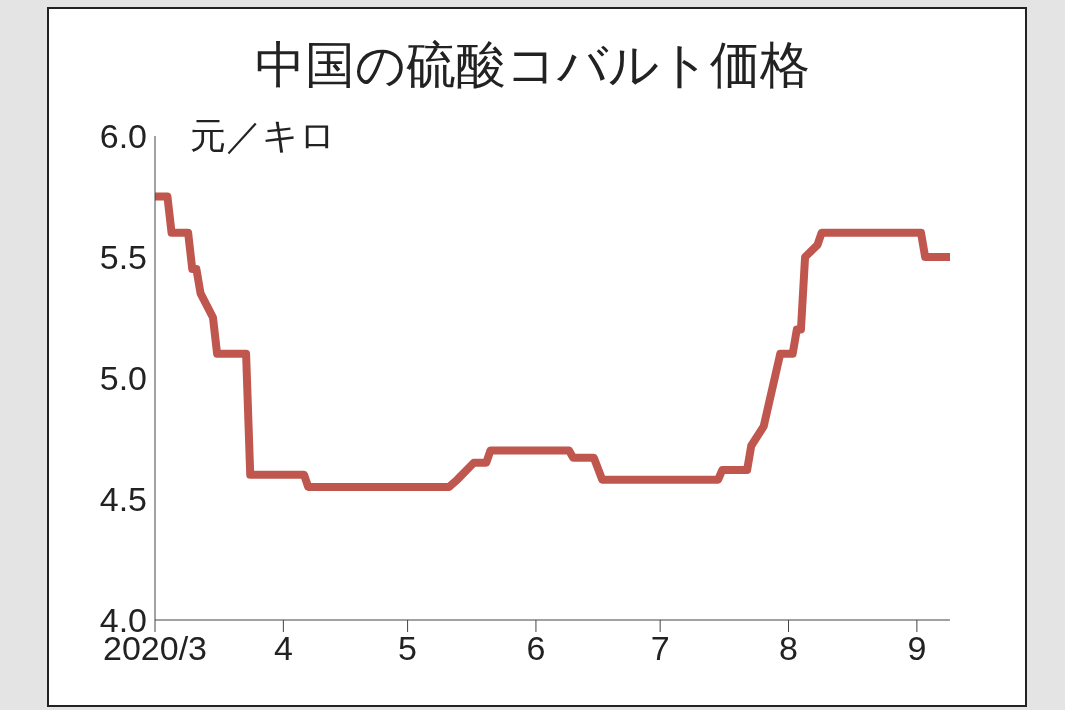  What do you see at coordinates (536, 648) in the screenshot?
I see `x-tick-label: 6` at bounding box center [536, 648].